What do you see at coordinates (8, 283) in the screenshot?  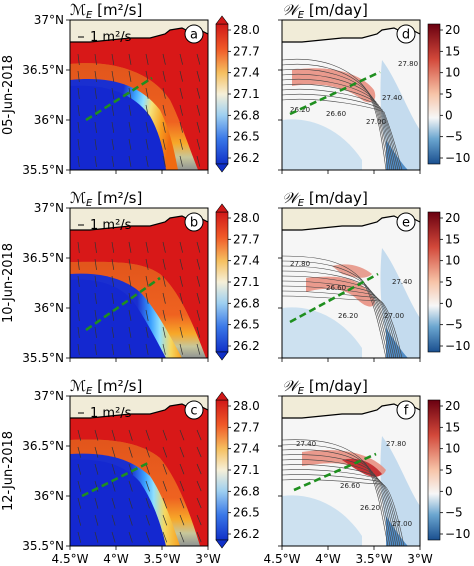 I see `date-label: 10-Jun-2018` at bounding box center [8, 283].